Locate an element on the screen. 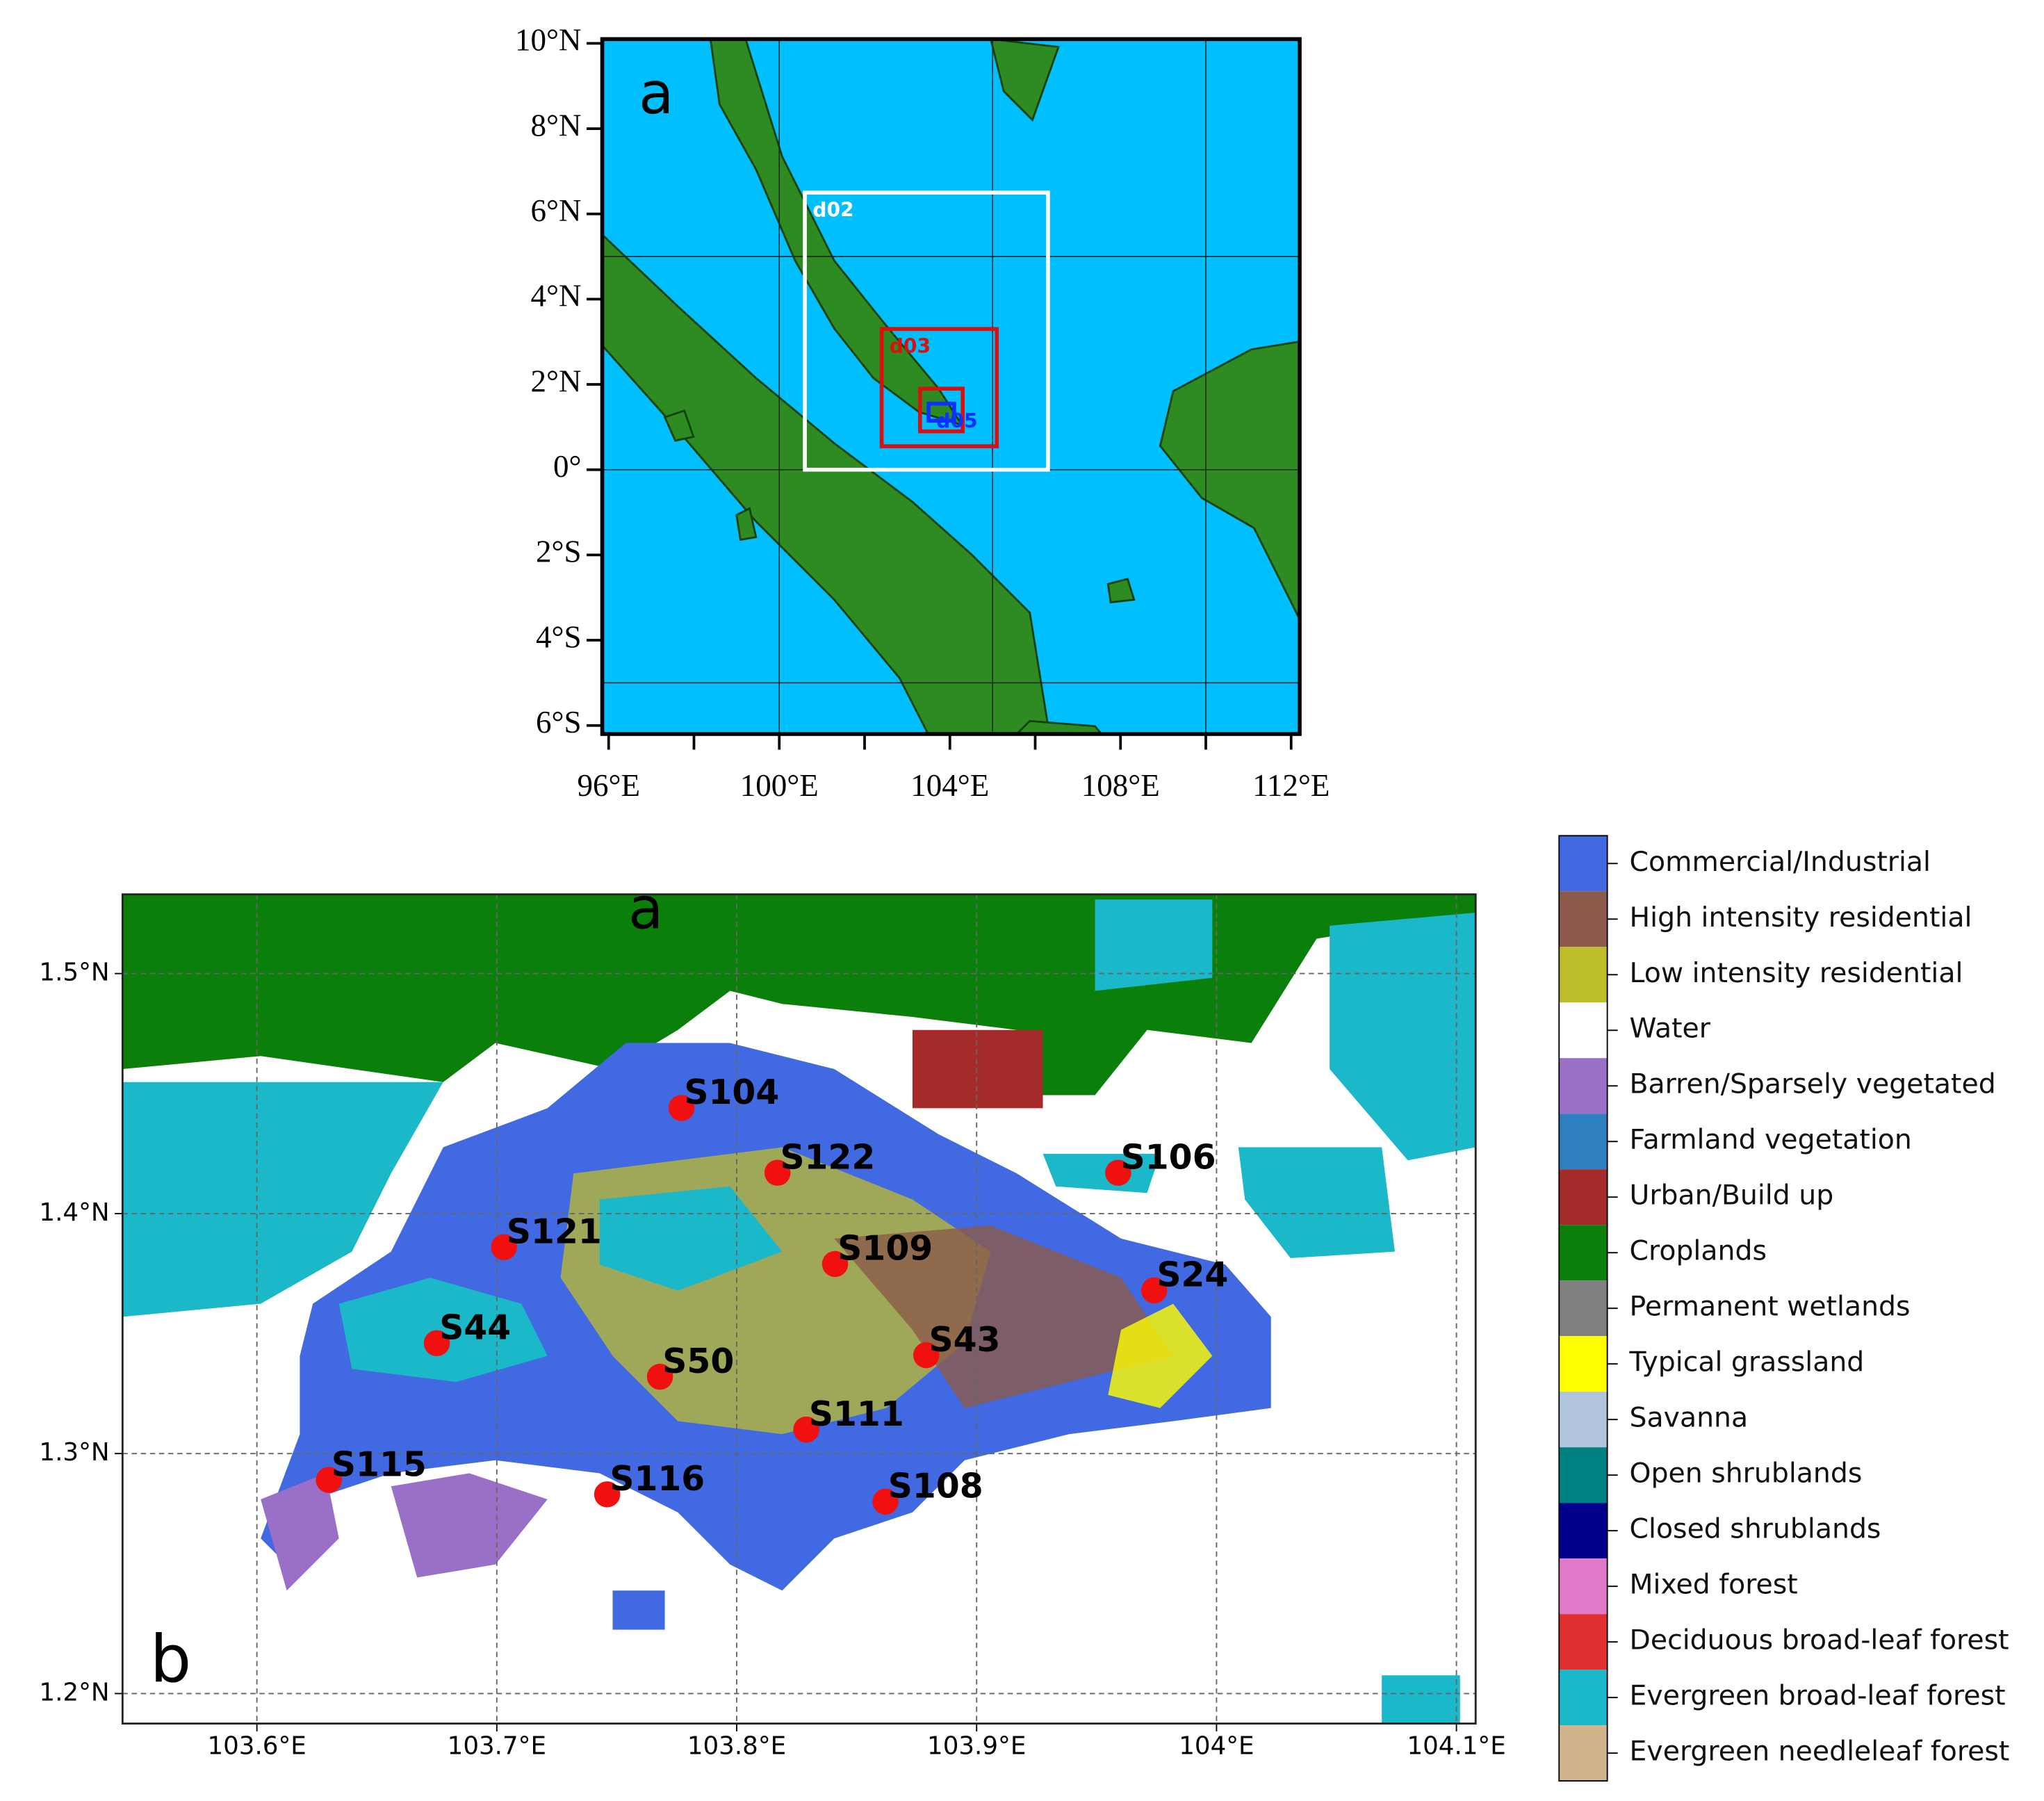  legend-label: Open shrublands is located at coordinates (1746, 1474).